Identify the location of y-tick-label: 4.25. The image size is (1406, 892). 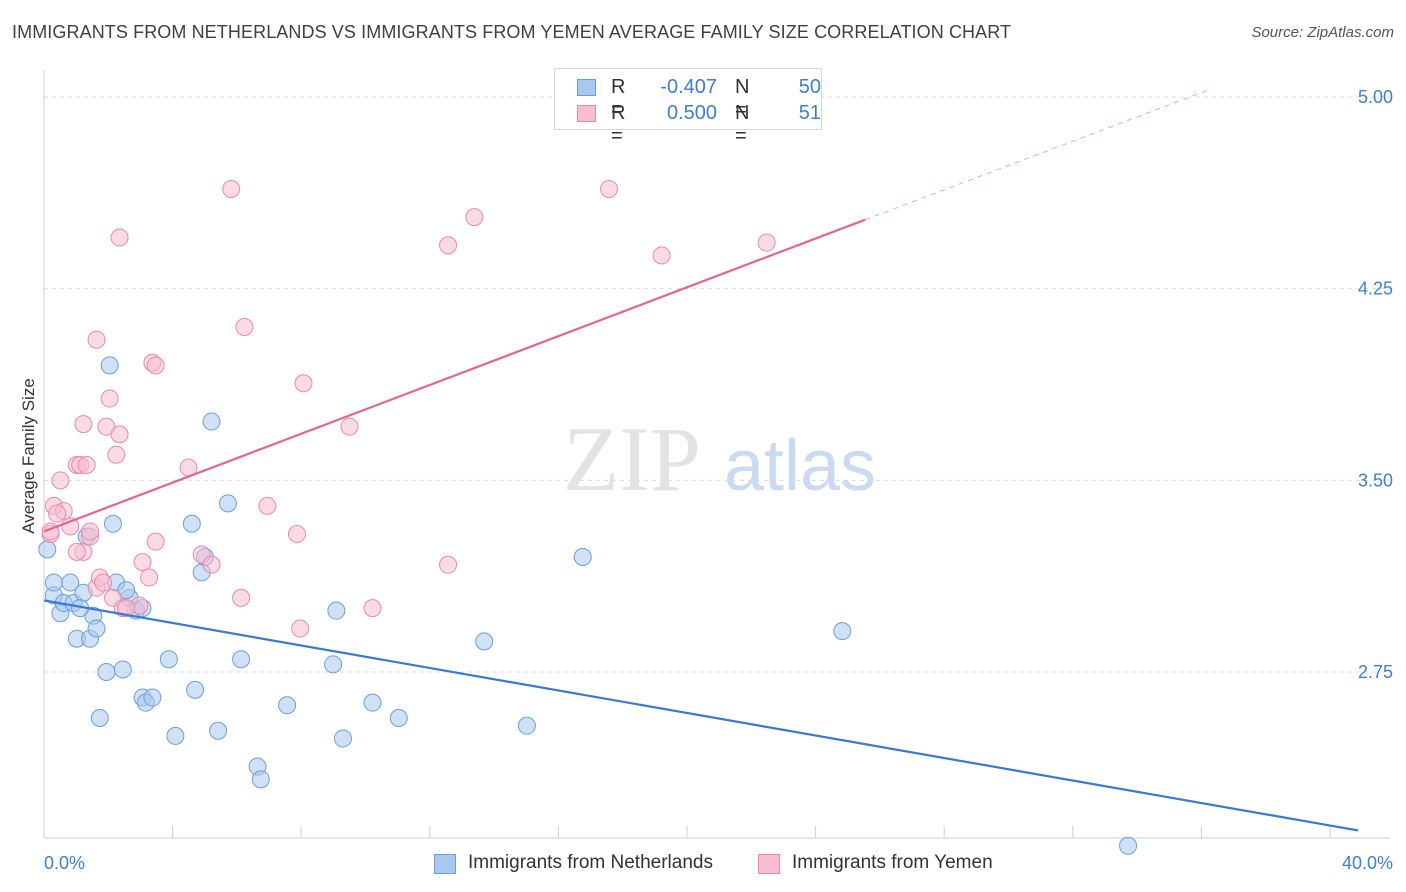
(1375, 289).